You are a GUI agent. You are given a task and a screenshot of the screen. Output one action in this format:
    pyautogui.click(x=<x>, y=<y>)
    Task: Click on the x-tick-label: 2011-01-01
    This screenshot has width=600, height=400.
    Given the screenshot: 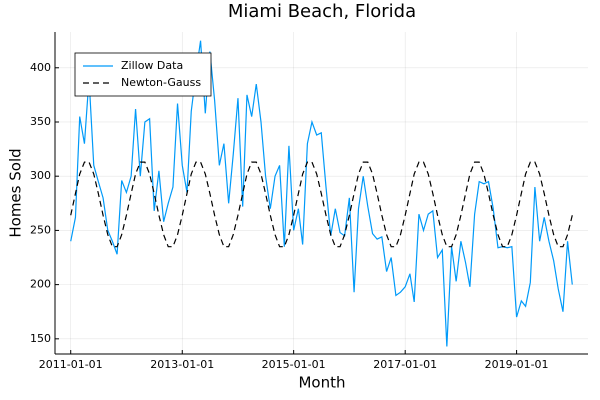 What is the action you would take?
    pyautogui.click(x=71, y=364)
    